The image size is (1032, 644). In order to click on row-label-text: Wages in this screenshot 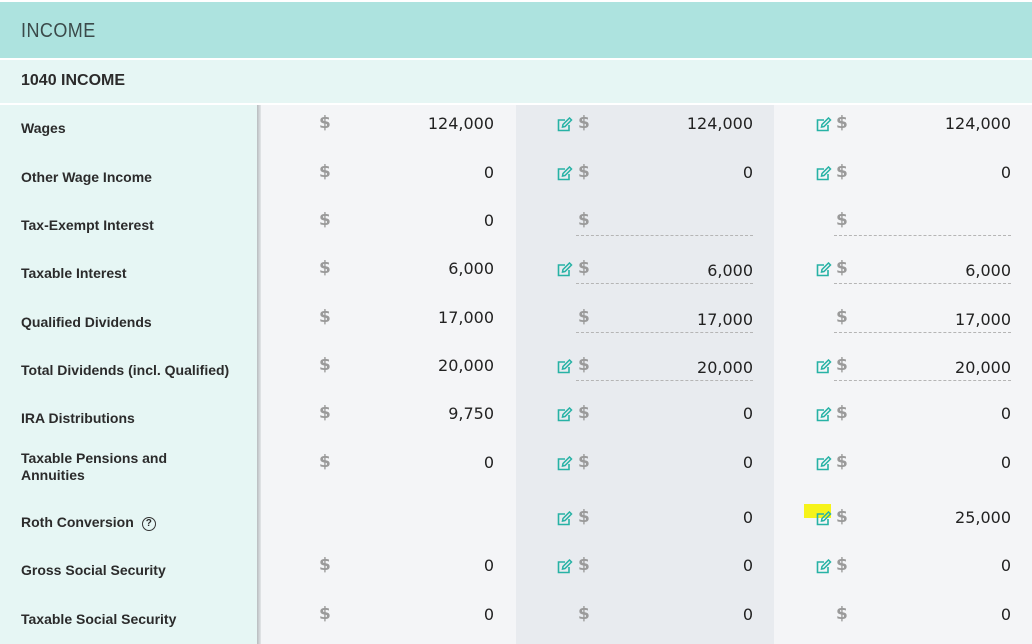, I will do `click(43, 128)`.